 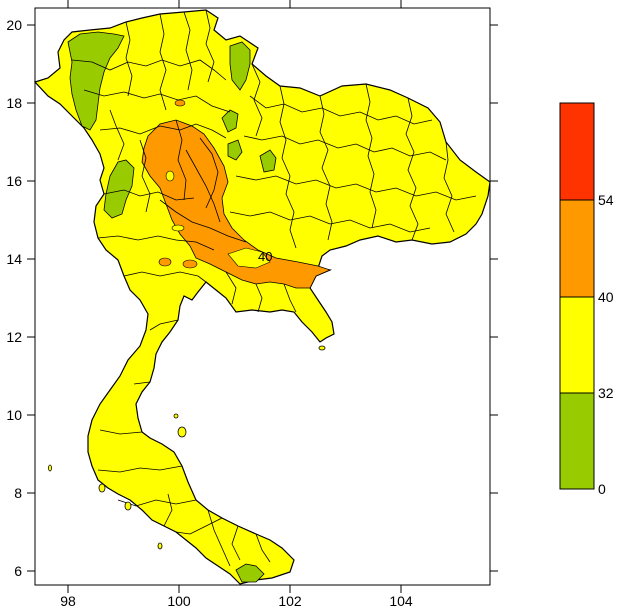 What do you see at coordinates (602, 489) in the screenshot?
I see `colorbar-label: 0` at bounding box center [602, 489].